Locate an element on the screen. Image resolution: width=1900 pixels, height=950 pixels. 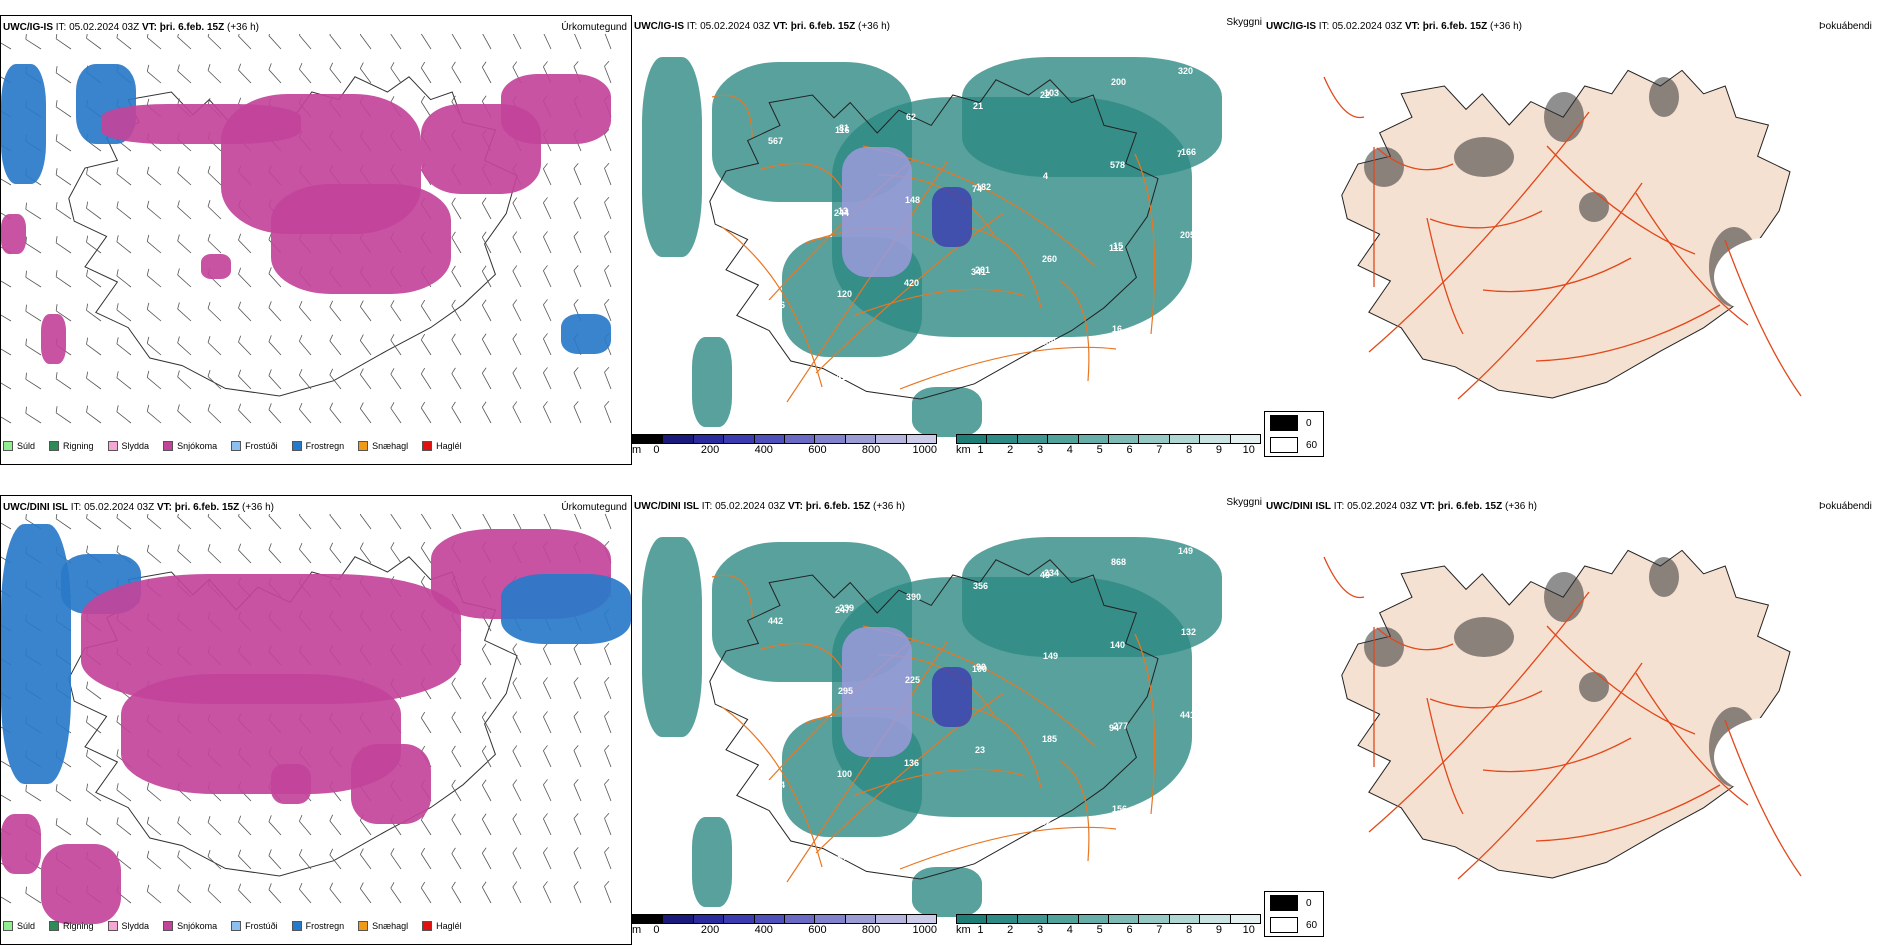
visibility-area is located at coordinates (712, 862).